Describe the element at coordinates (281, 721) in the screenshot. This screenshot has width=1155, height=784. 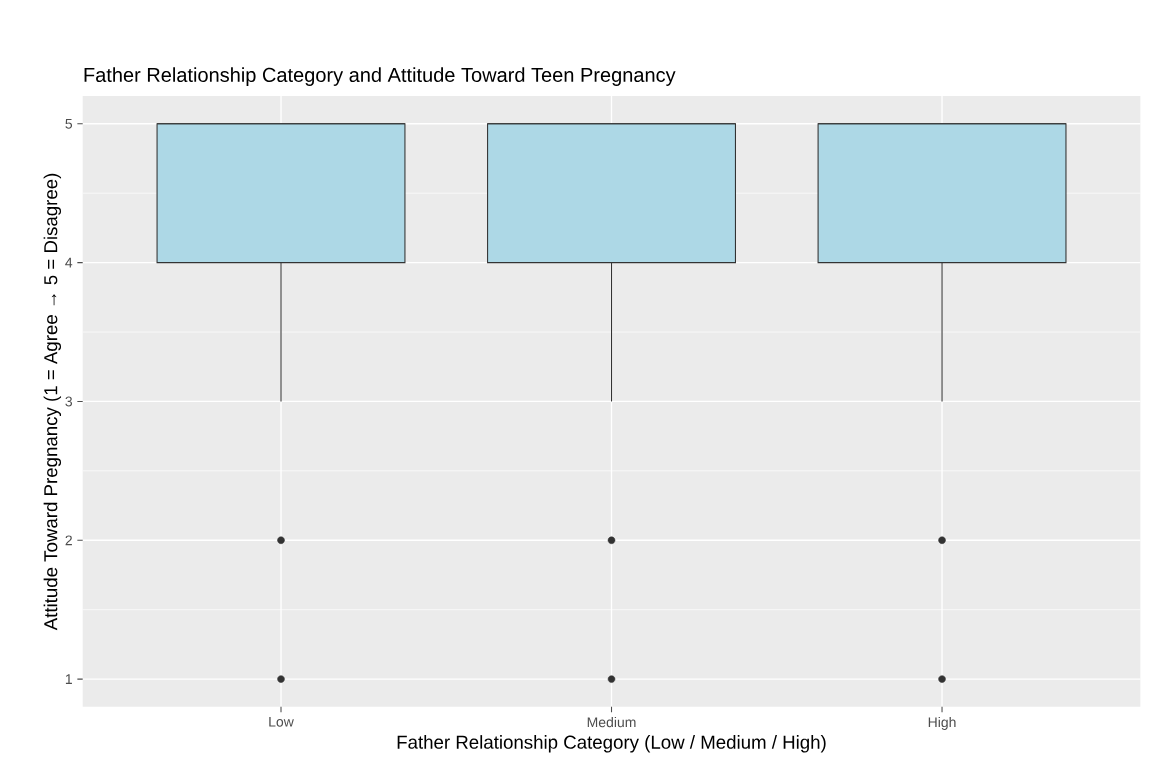
I see `x-tick-label: Low` at that location.